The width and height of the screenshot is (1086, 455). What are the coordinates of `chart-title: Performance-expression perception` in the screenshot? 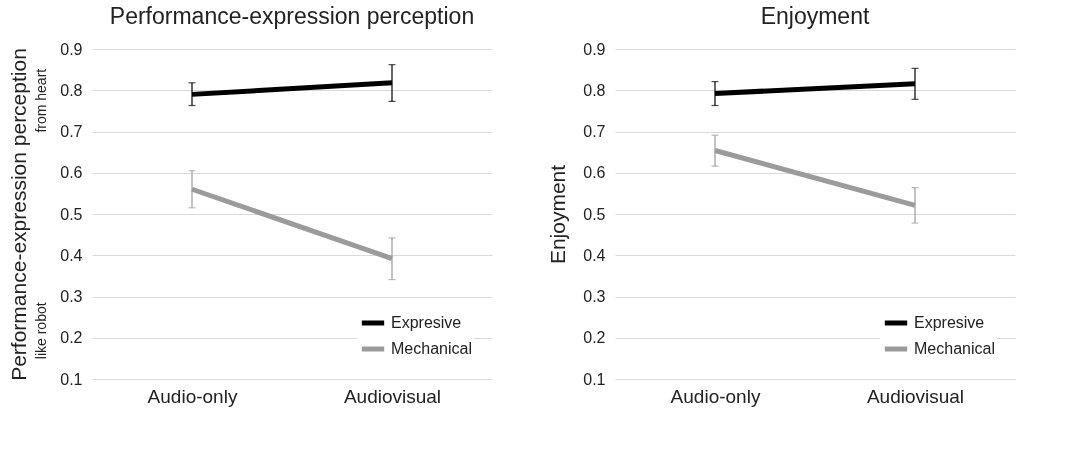 It's located at (292, 16).